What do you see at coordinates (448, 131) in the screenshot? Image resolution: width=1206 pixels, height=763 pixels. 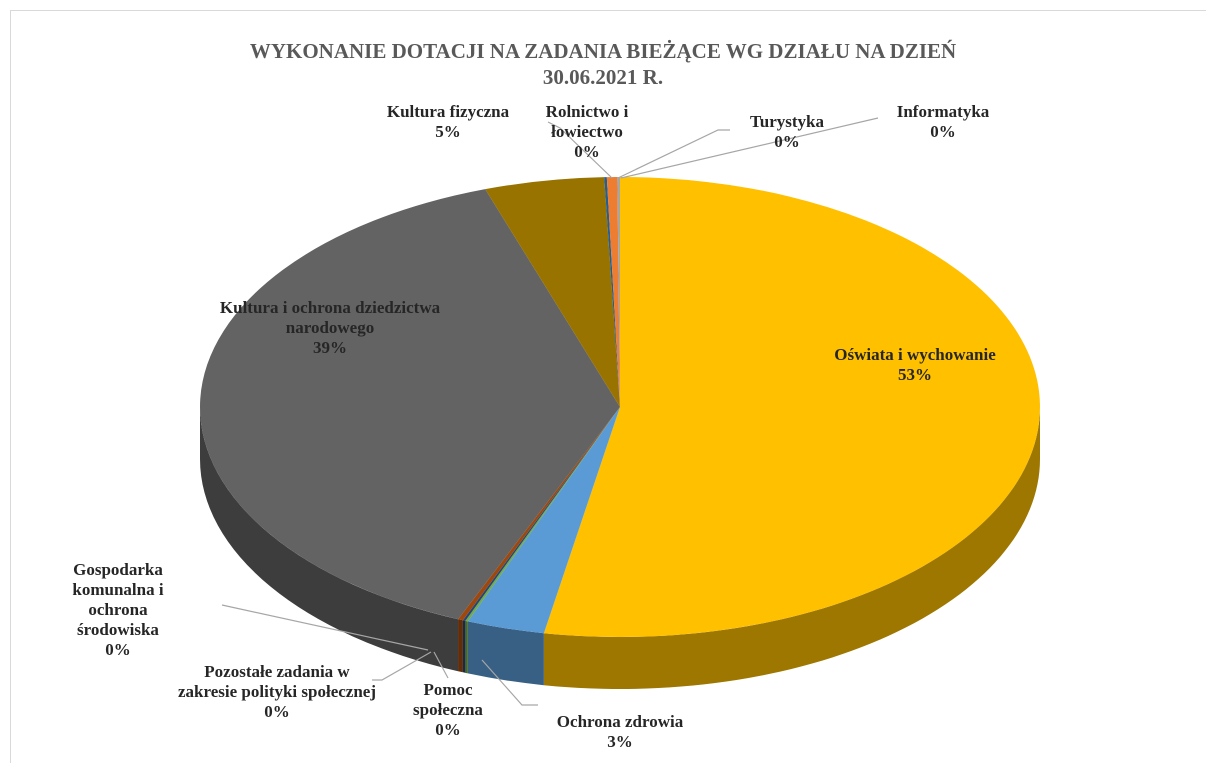 I see `value-label: 5%` at bounding box center [448, 131].